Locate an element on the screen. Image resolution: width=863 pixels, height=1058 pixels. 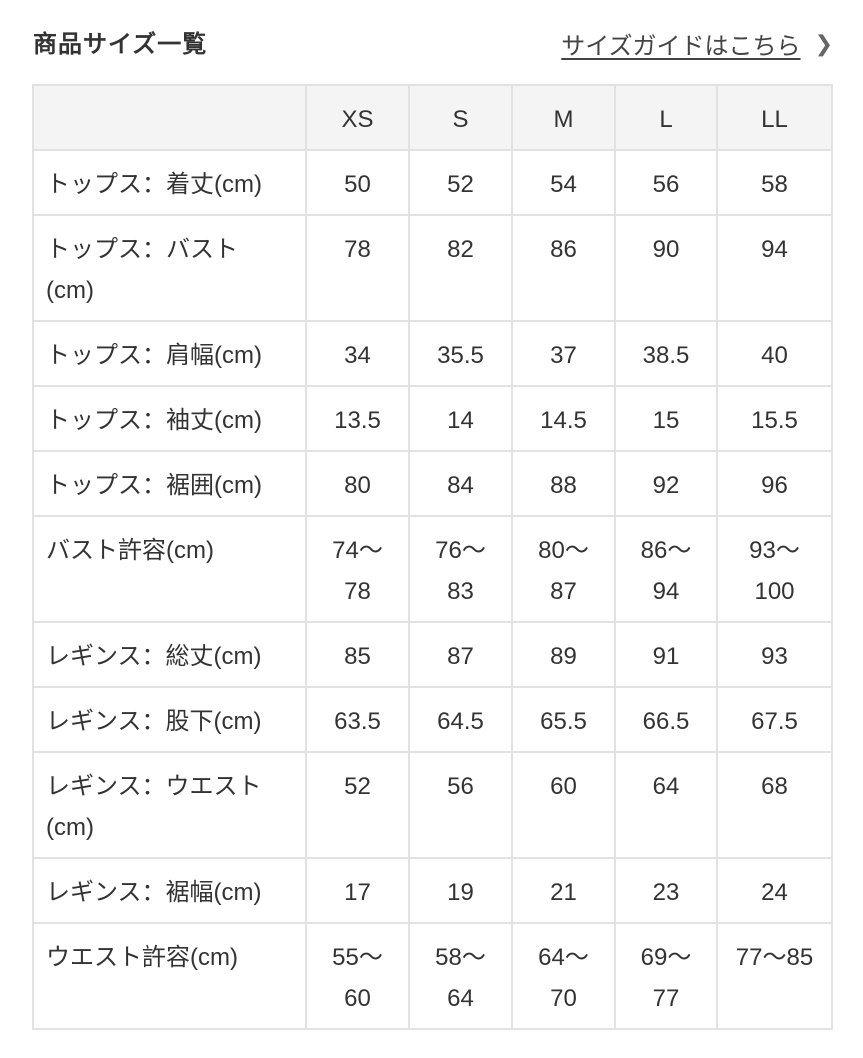
cell: 63.5 is located at coordinates (357, 719).